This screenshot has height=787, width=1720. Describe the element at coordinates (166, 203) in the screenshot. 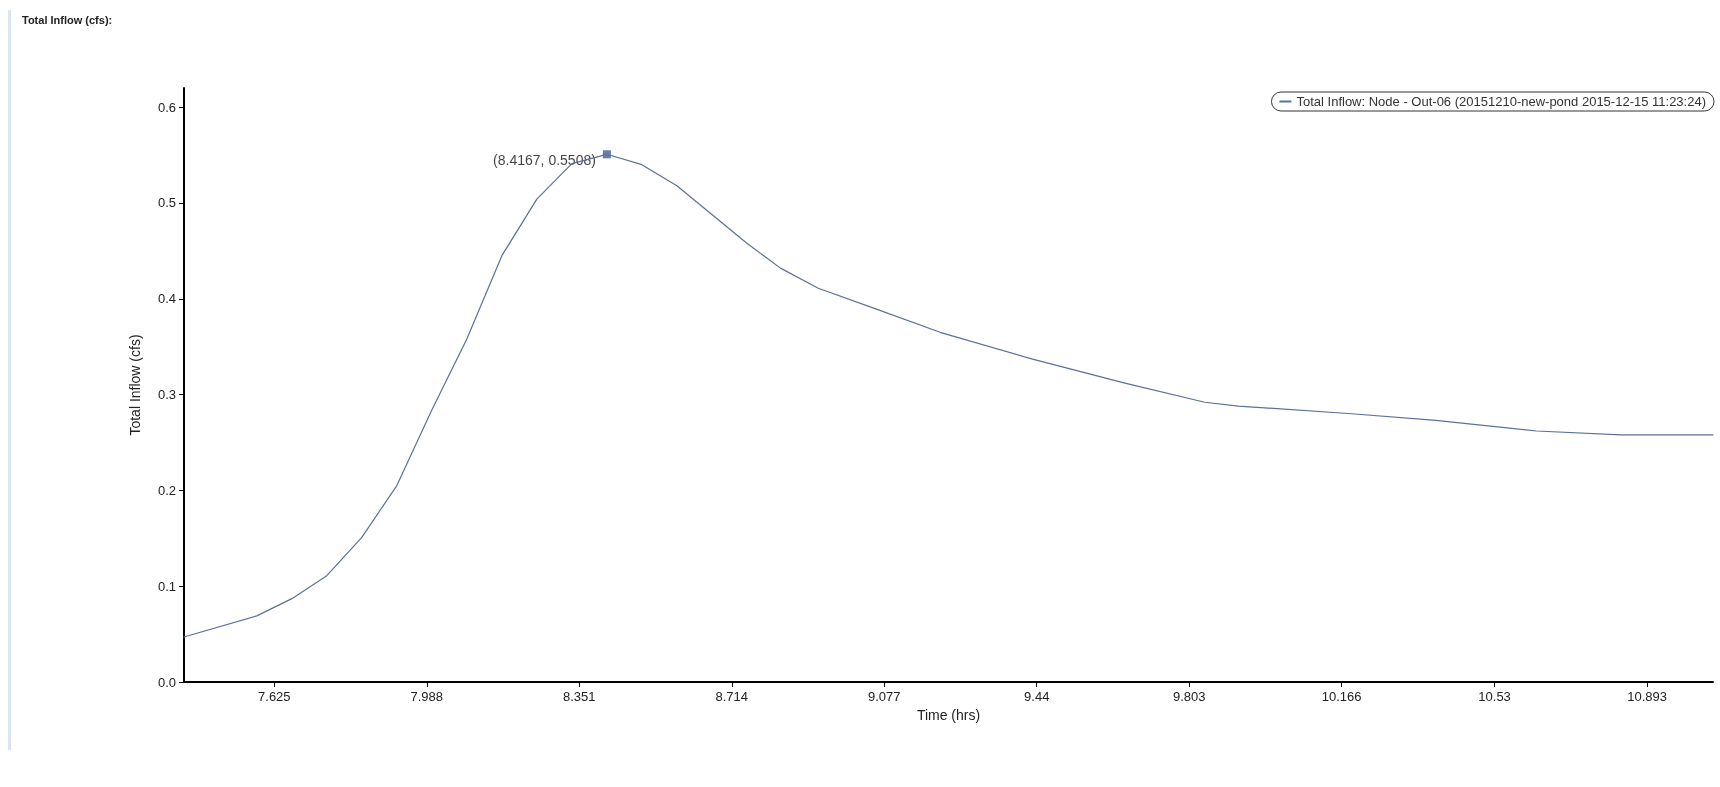

I see `y-tick-label: 0.5` at that location.